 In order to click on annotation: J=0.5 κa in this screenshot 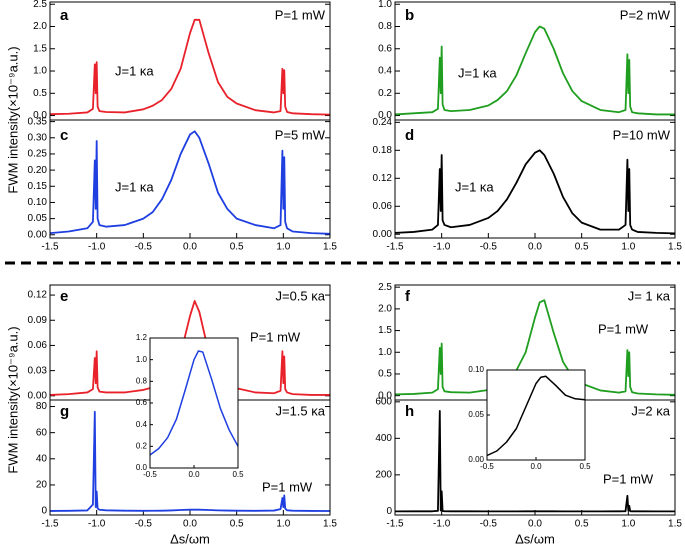, I will do `click(300, 295)`.